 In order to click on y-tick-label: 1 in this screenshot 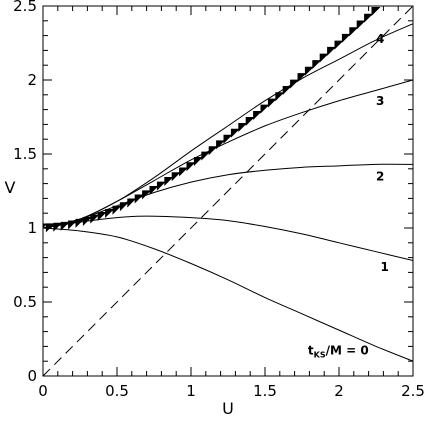, I will do `click(32, 228)`.